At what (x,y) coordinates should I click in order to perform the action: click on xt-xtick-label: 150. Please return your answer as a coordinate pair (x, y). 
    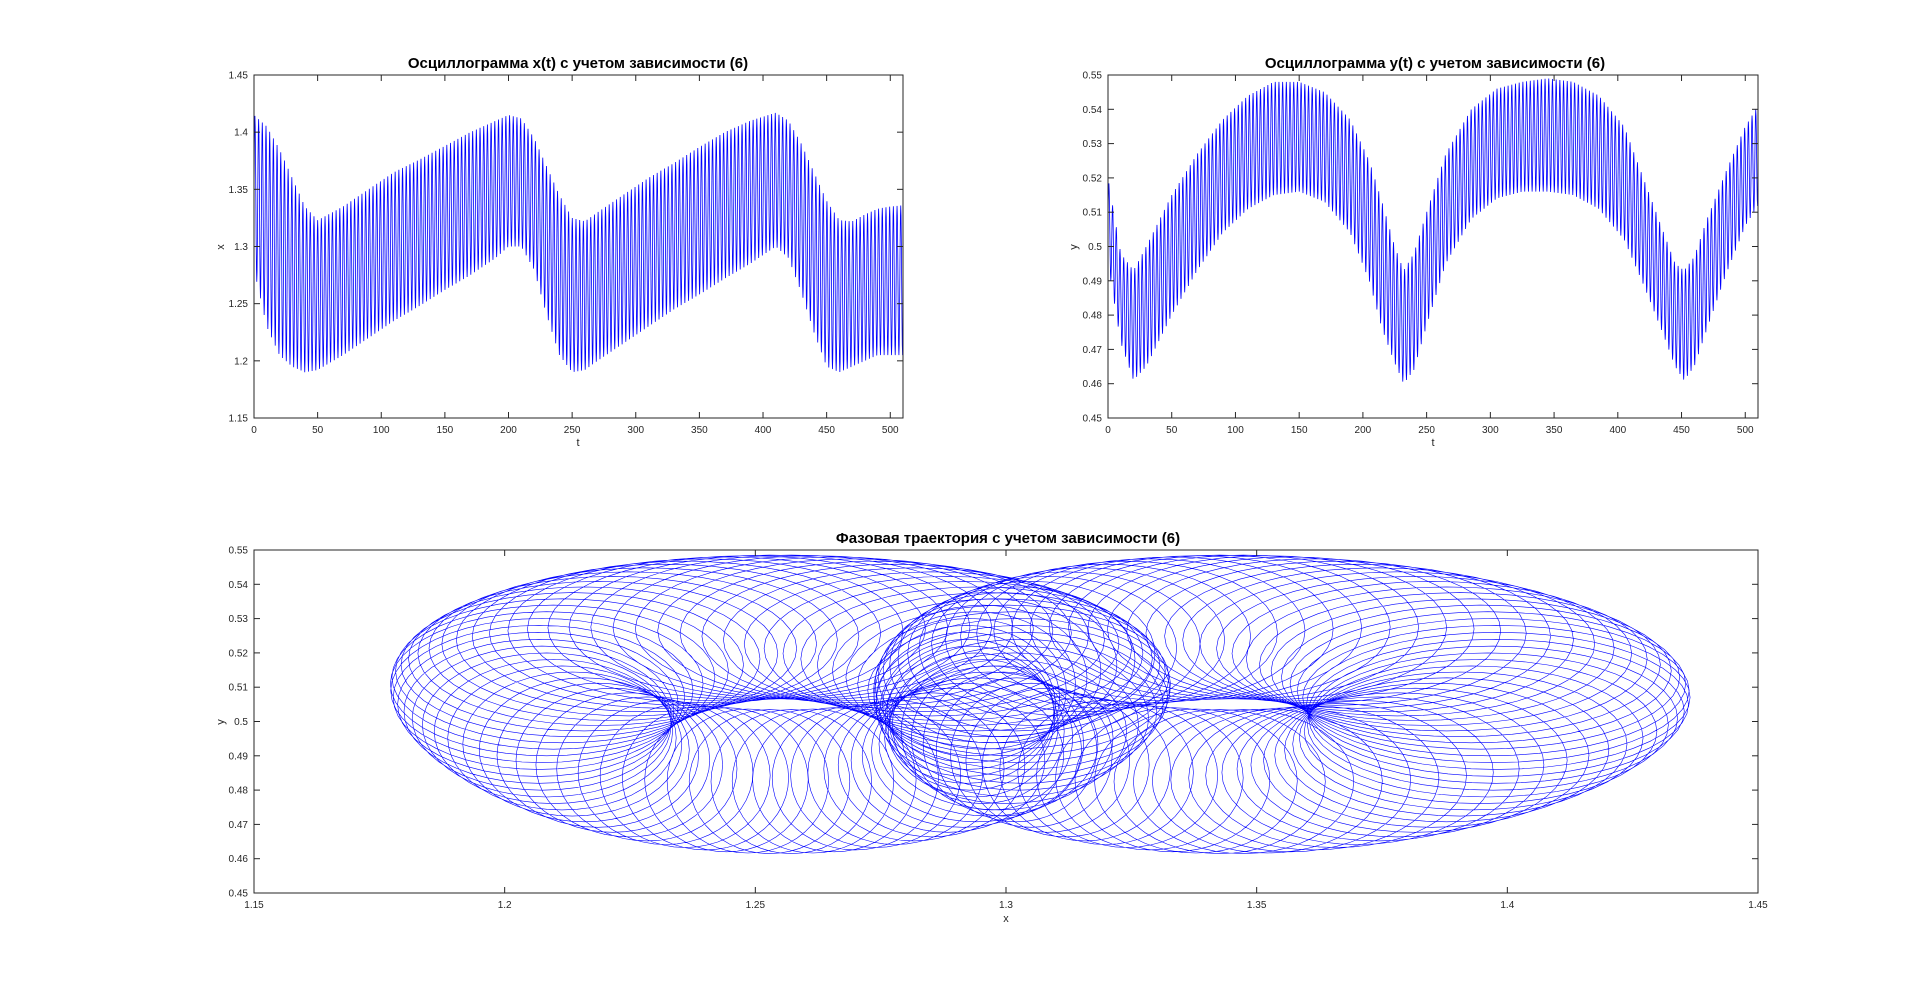
    Looking at the image, I should click on (445, 430).